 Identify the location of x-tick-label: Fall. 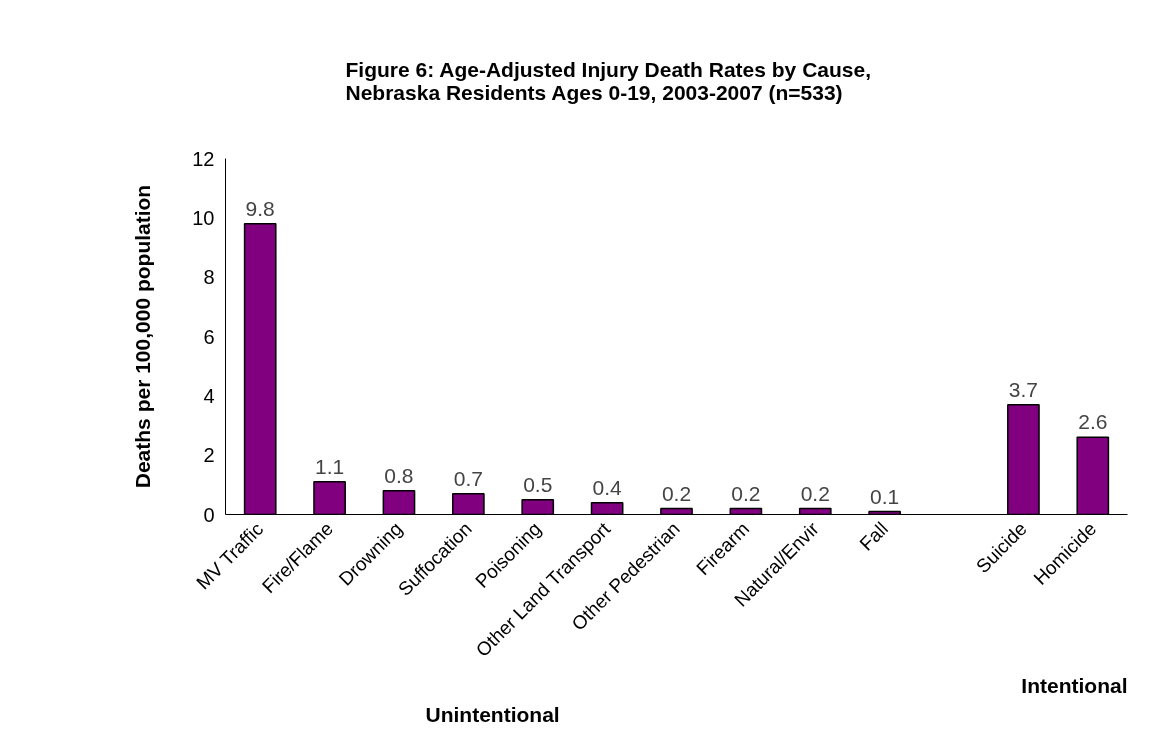
(874, 536).